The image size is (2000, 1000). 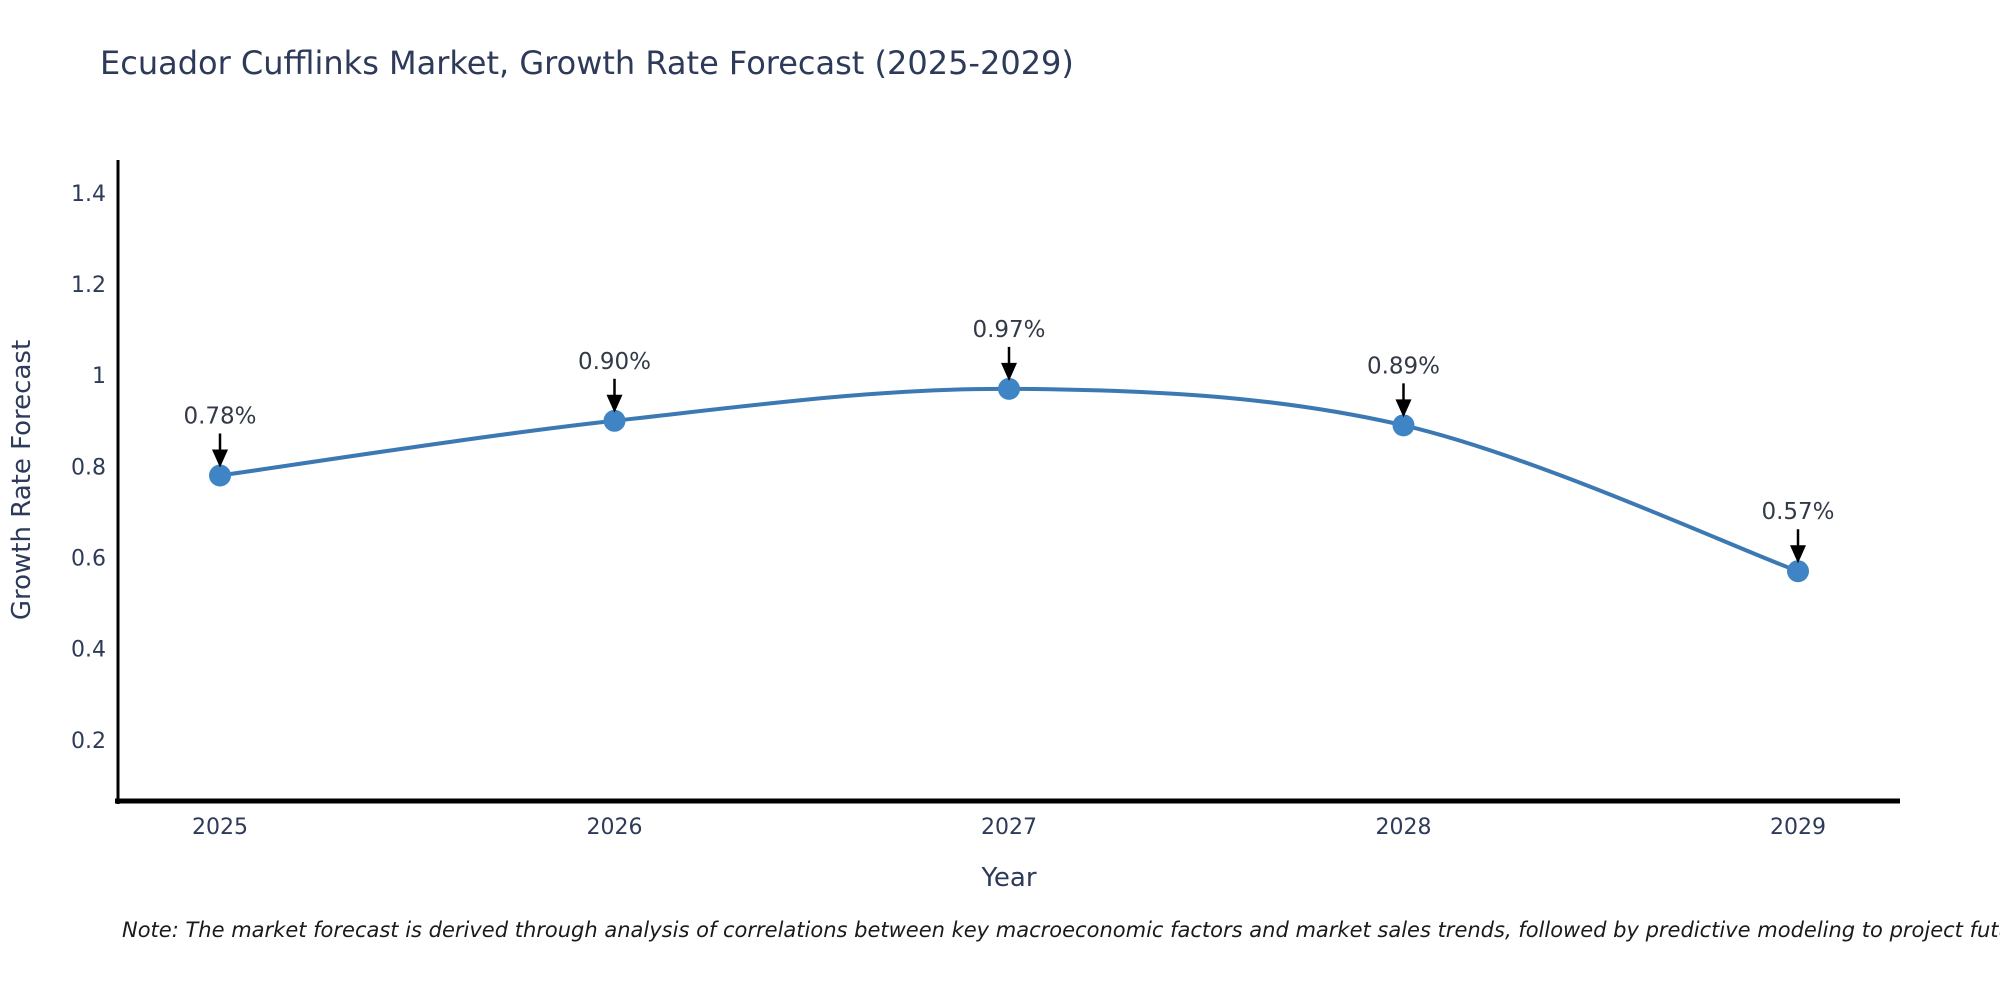 I want to click on x-tick-label: 2026, so click(x=615, y=827).